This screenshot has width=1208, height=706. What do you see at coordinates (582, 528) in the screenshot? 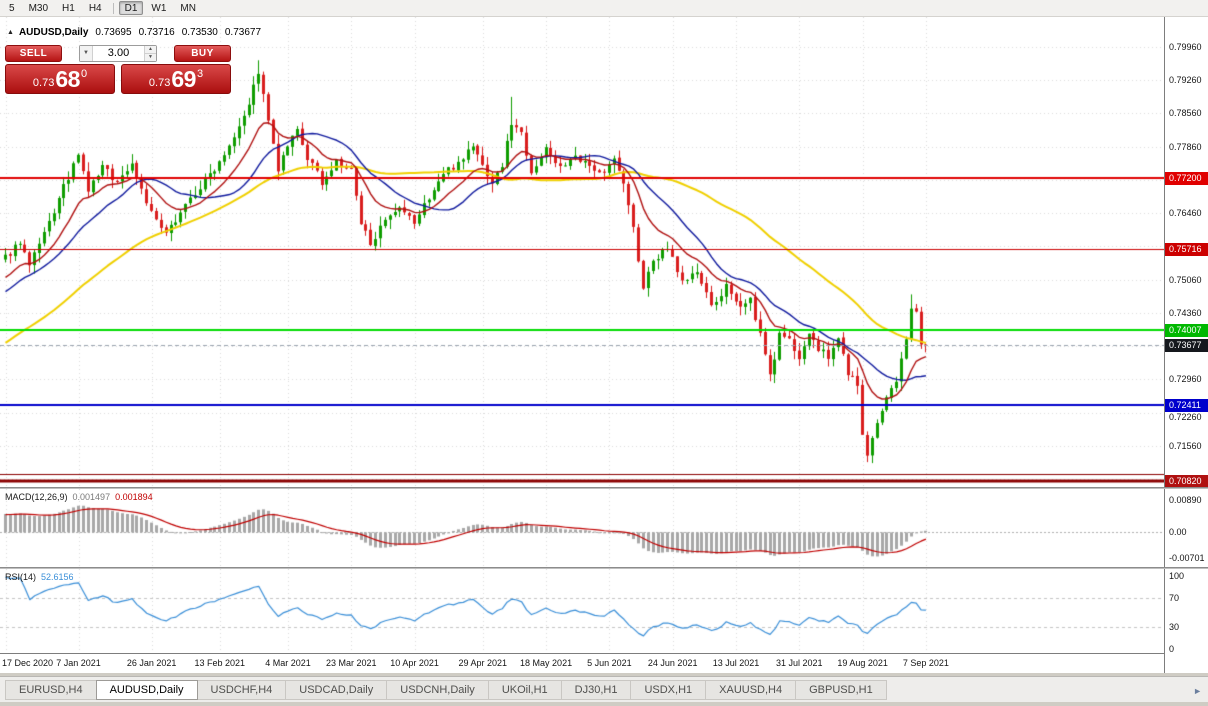
I see `macd-indicator-pane` at bounding box center [582, 528].